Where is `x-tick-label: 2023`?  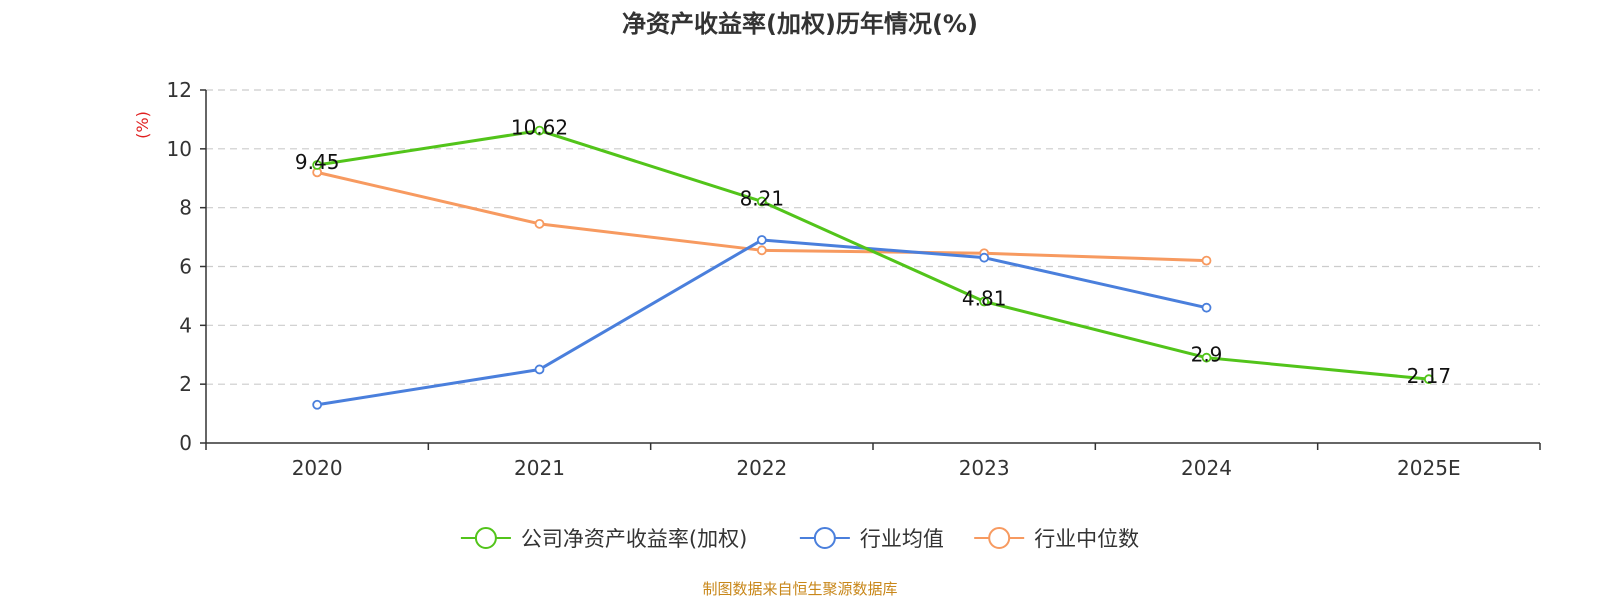 x-tick-label: 2023 is located at coordinates (984, 468).